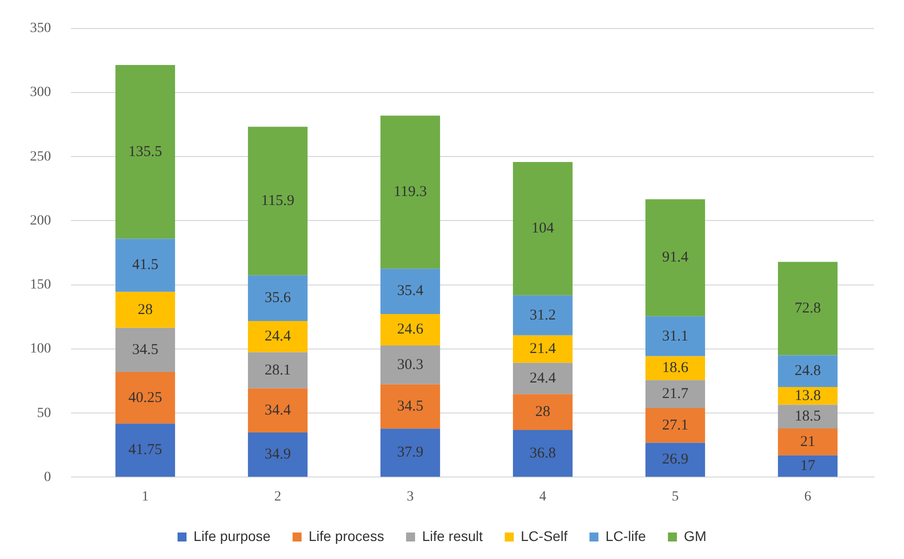 This screenshot has height=559, width=904. What do you see at coordinates (40, 285) in the screenshot?
I see `y-tick-label: 150` at bounding box center [40, 285].